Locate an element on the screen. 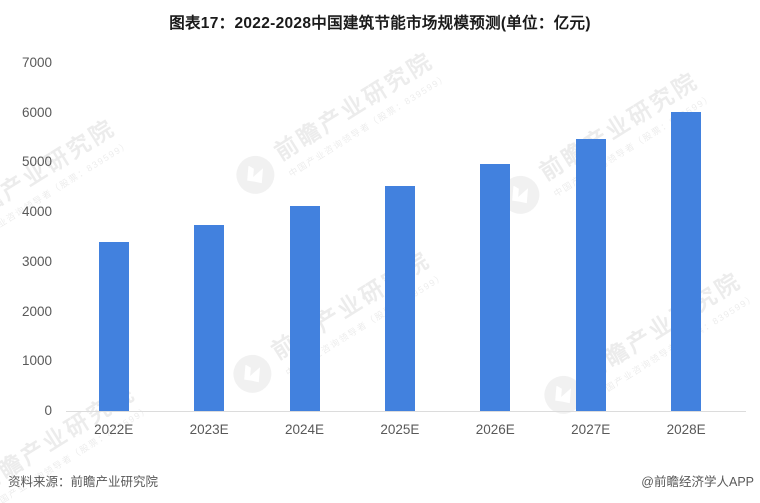 The image size is (760, 503). watermark-subtext: 中国产业咨询领导者（股票：839599） is located at coordinates (368, 125).